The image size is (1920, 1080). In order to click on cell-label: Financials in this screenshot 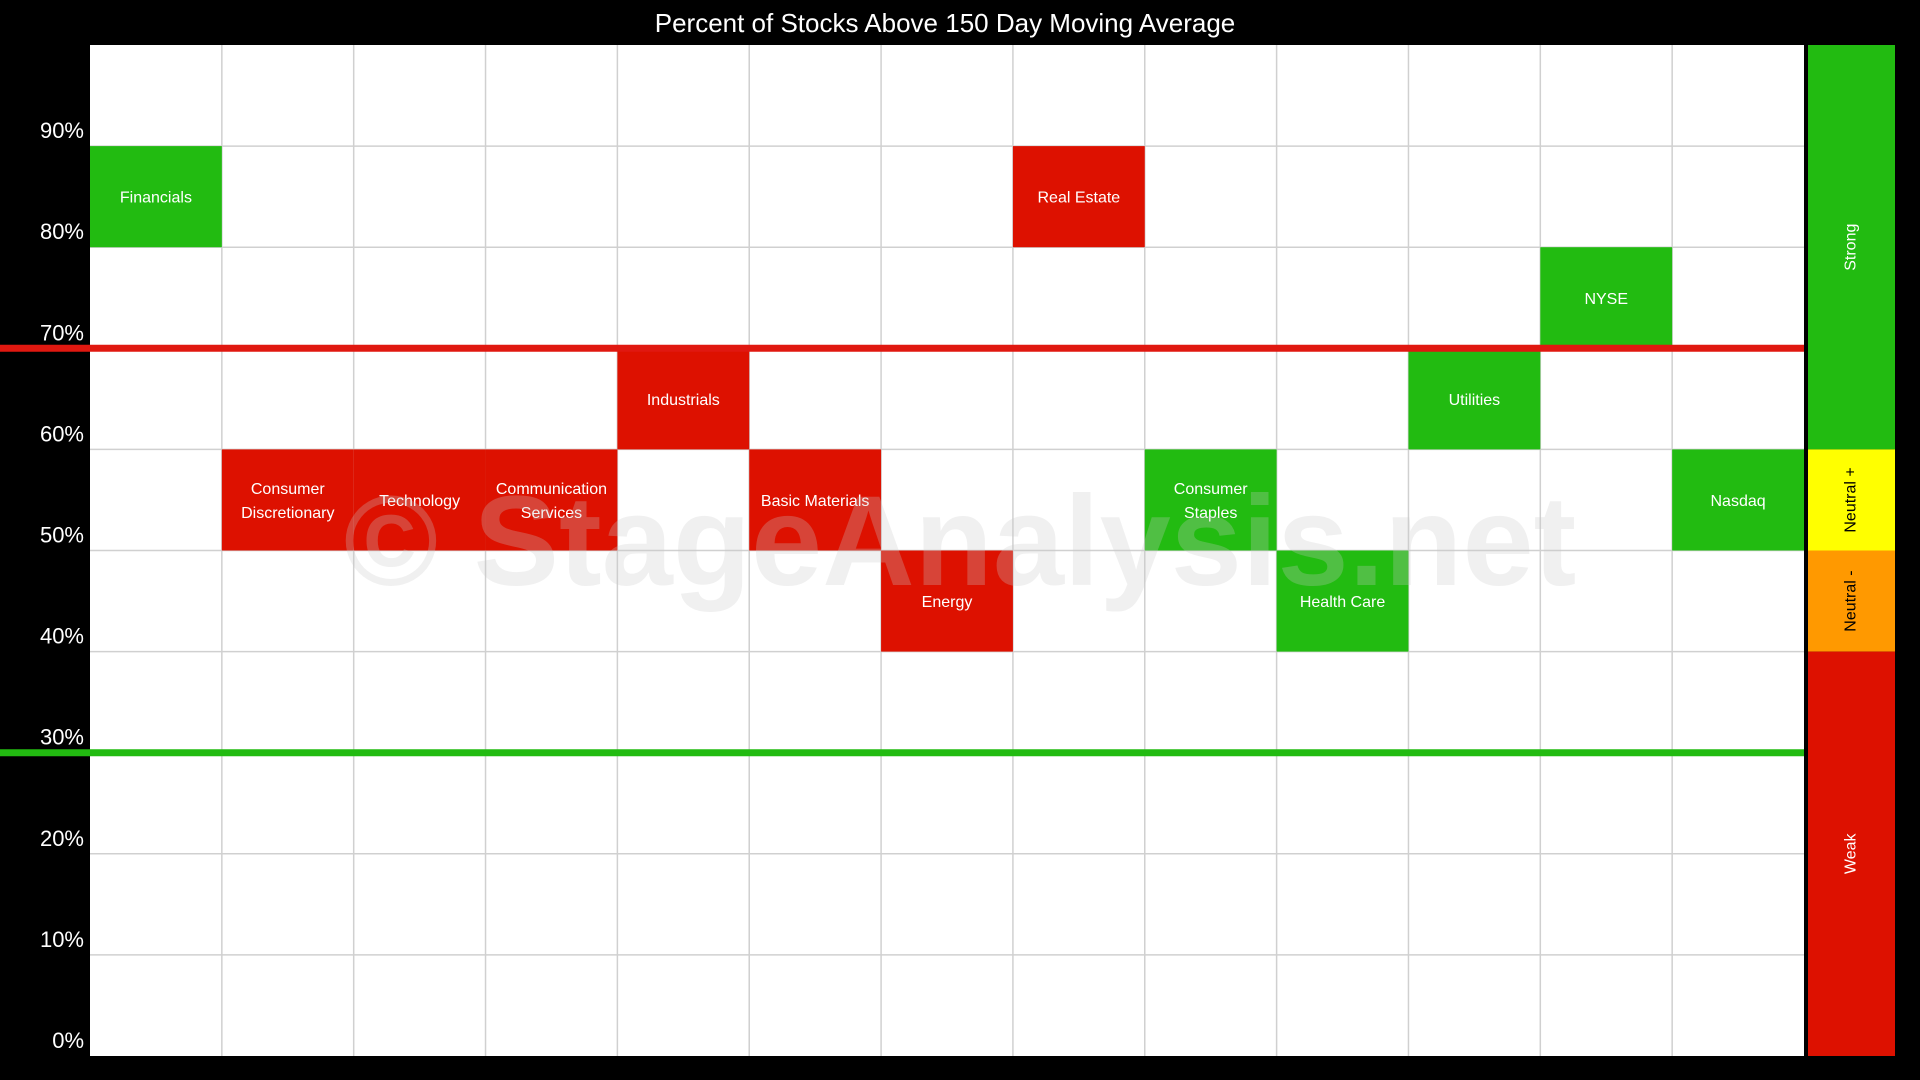, I will do `click(156, 198)`.